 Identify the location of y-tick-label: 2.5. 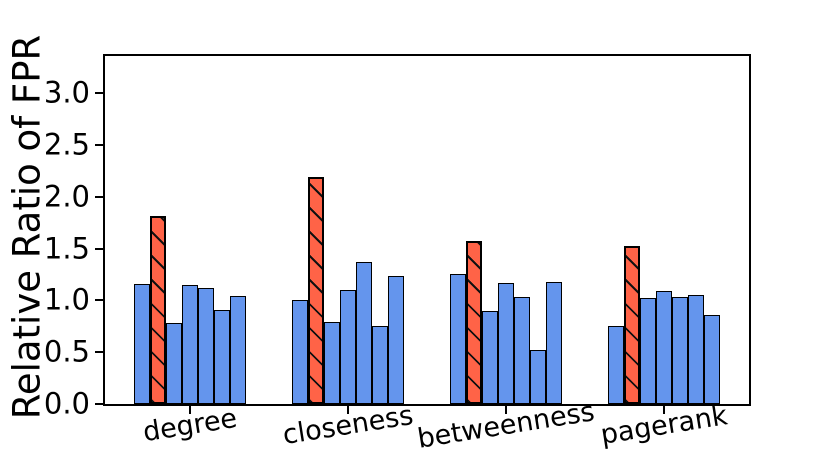
(66, 144).